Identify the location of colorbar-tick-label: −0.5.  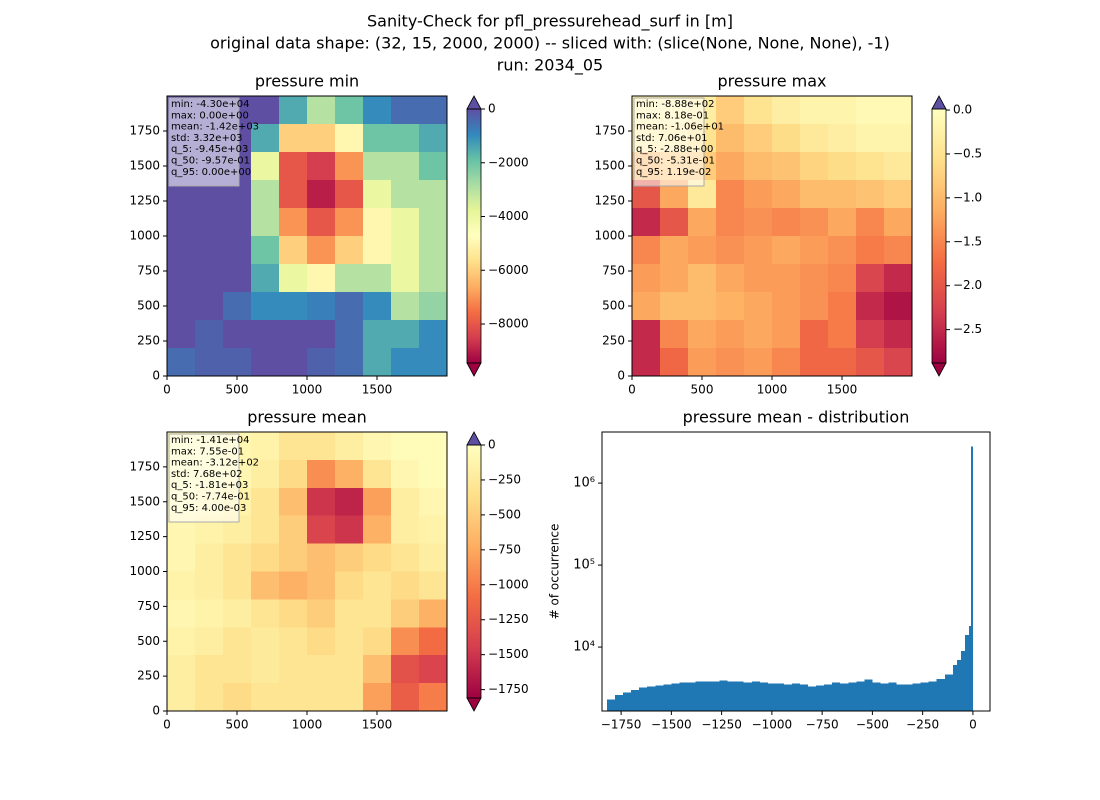
(967, 153).